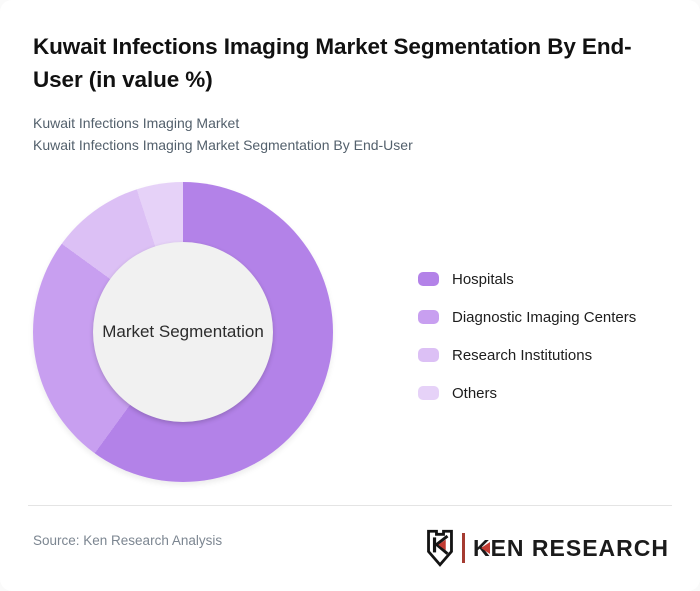 The width and height of the screenshot is (700, 591). Describe the element at coordinates (522, 355) in the screenshot. I see `legend-label: Research Institutions` at that location.